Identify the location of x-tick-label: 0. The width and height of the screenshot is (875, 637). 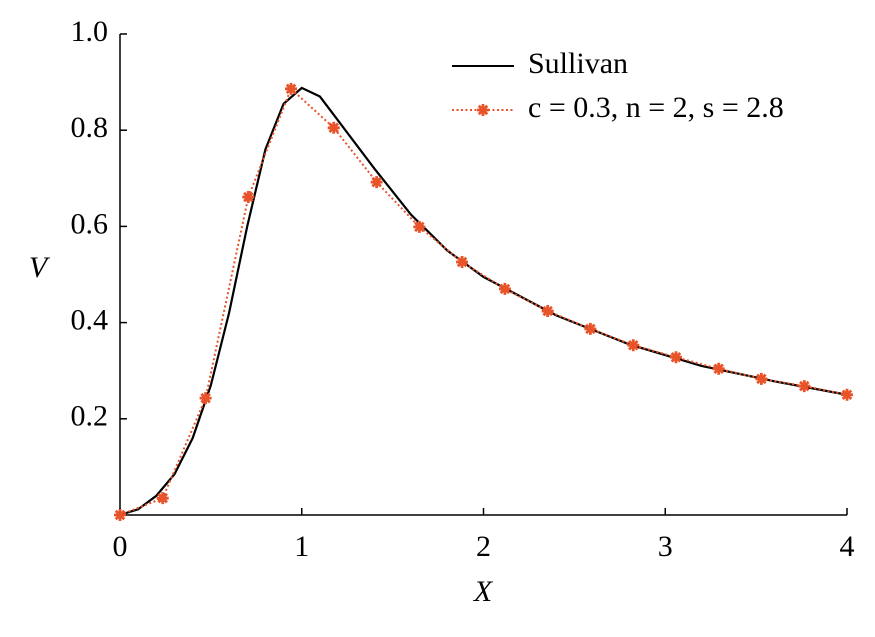
(120, 546).